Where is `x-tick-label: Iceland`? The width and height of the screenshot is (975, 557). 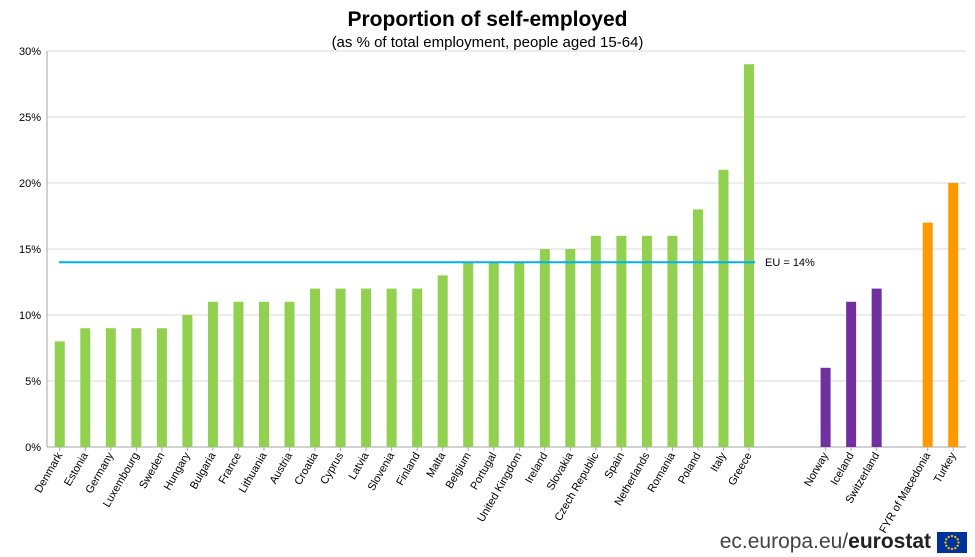 x-tick-label: Iceland is located at coordinates (843, 469).